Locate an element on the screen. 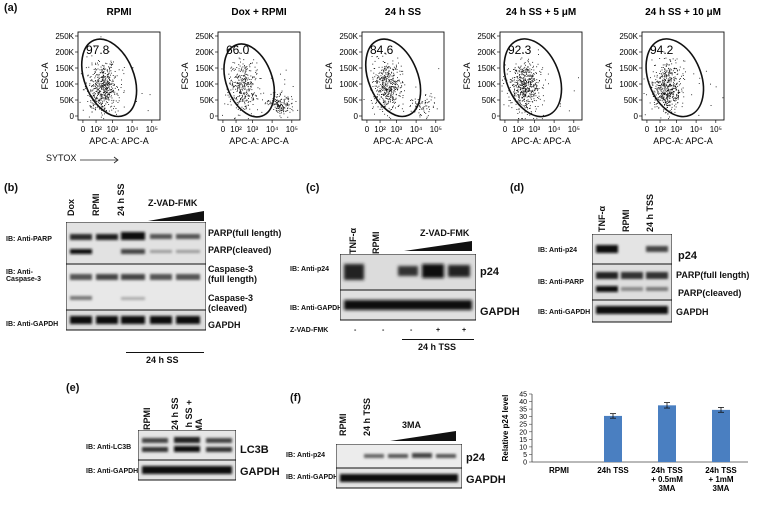 Image resolution: width=760 pixels, height=507 pixels. lane-label-rpmi-e: RPMI is located at coordinates (147, 419).